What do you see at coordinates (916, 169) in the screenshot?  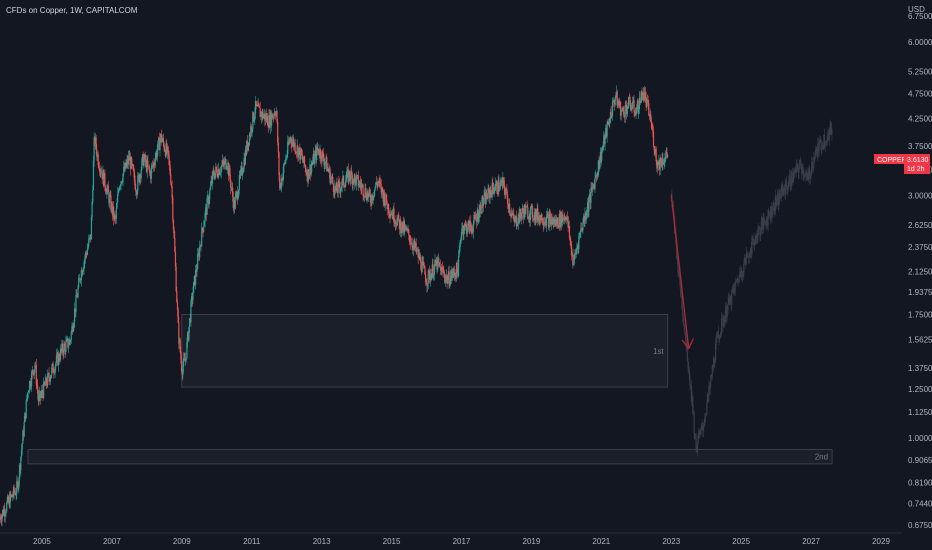 I see `badge-countdown: 1d 2h` at bounding box center [916, 169].